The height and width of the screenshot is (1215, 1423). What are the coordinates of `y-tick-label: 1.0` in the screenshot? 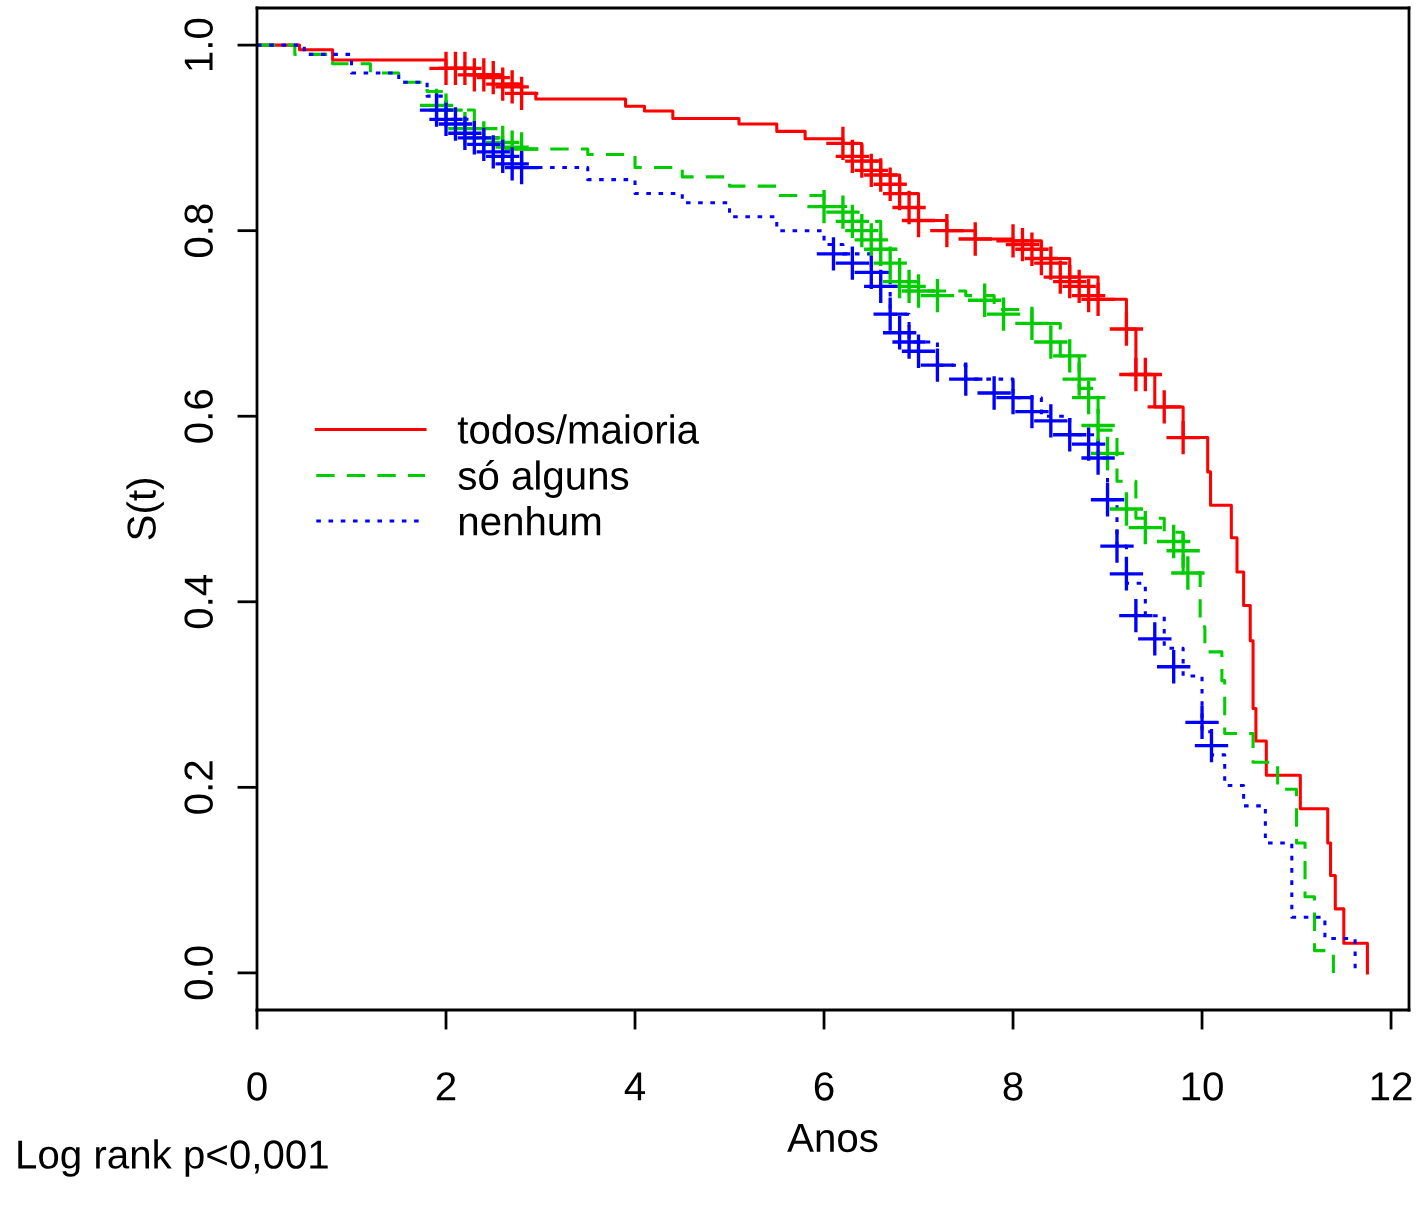 It's located at (198, 44).